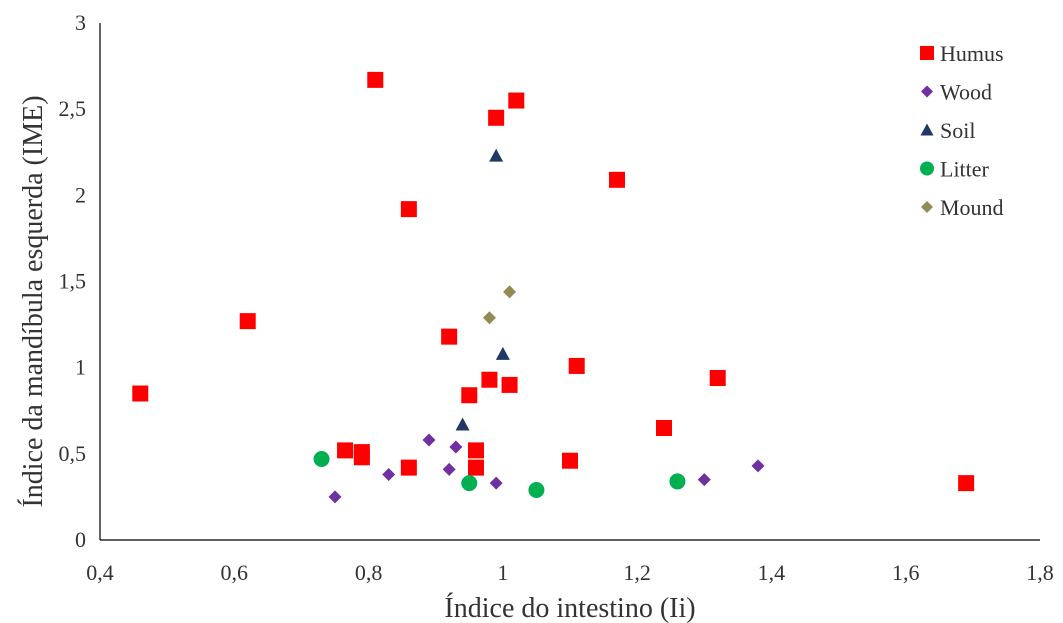  What do you see at coordinates (966, 92) in the screenshot?
I see `legend-wood-label: Wood` at bounding box center [966, 92].